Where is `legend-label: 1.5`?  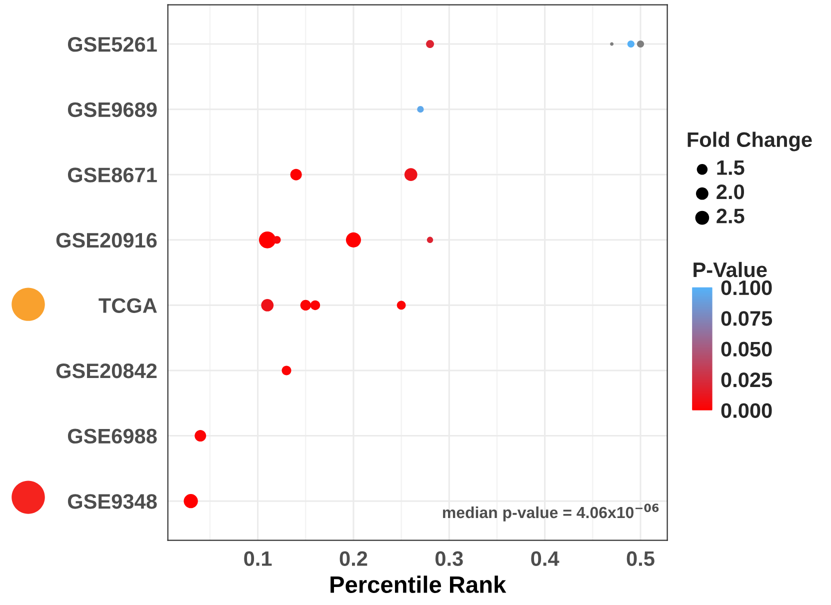 legend-label: 1.5 is located at coordinates (730, 167).